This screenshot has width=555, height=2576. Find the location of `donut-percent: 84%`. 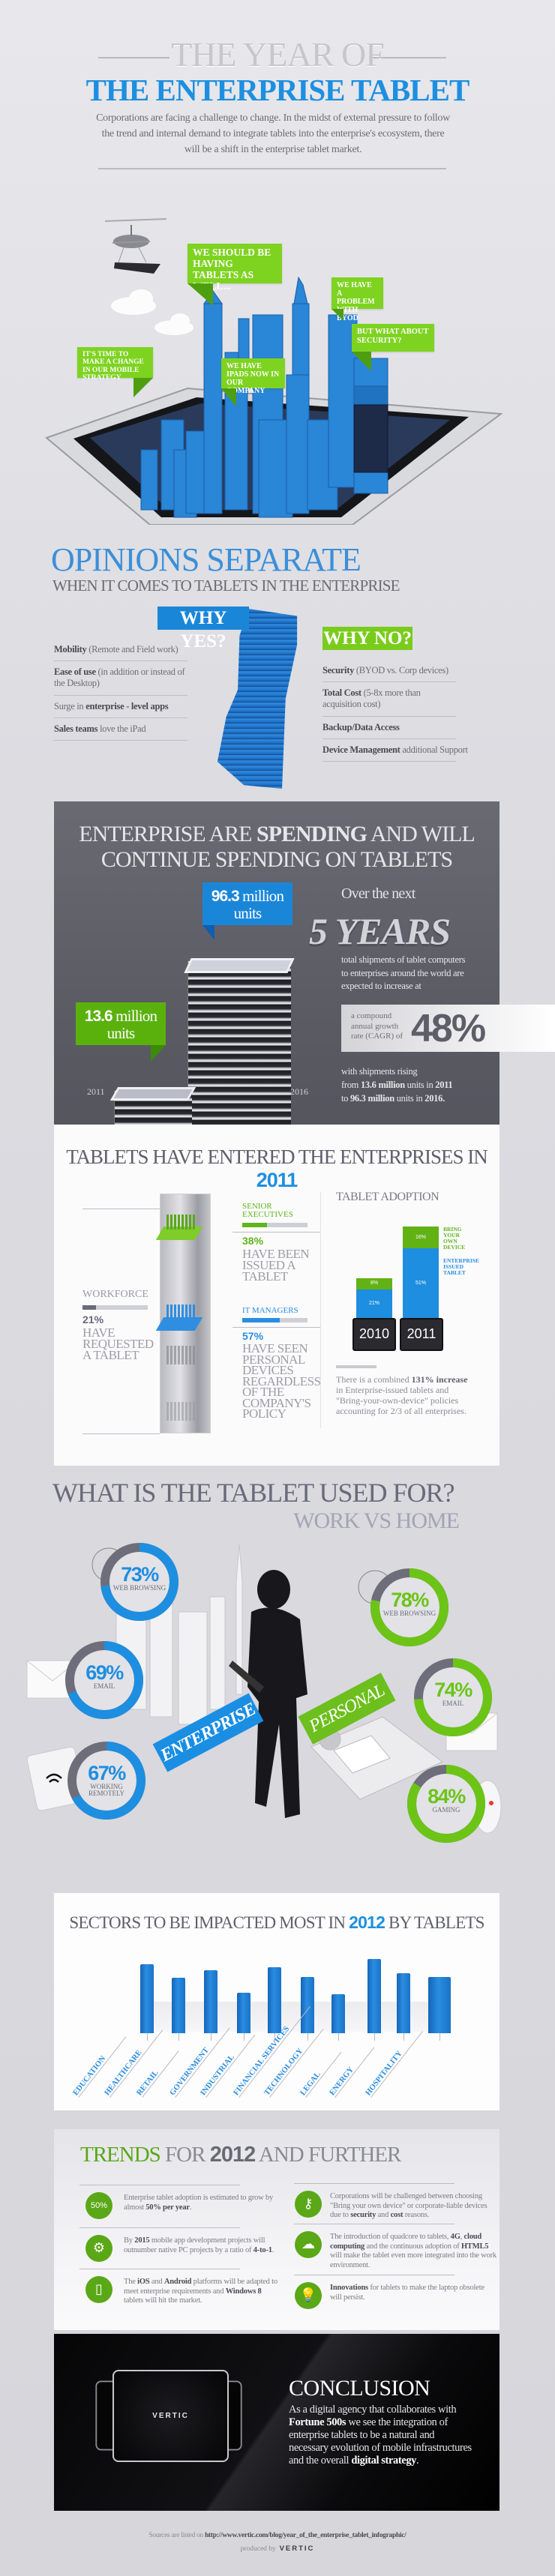

donut-percent: 84% is located at coordinates (447, 1796).